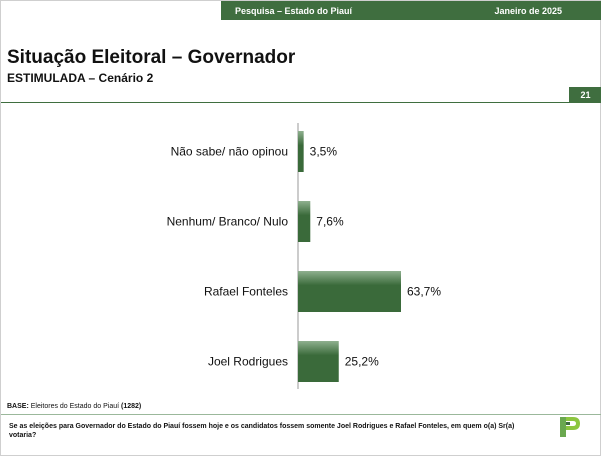  Describe the element at coordinates (570, 427) in the screenshot. I see `green-p-logo-icon` at that location.